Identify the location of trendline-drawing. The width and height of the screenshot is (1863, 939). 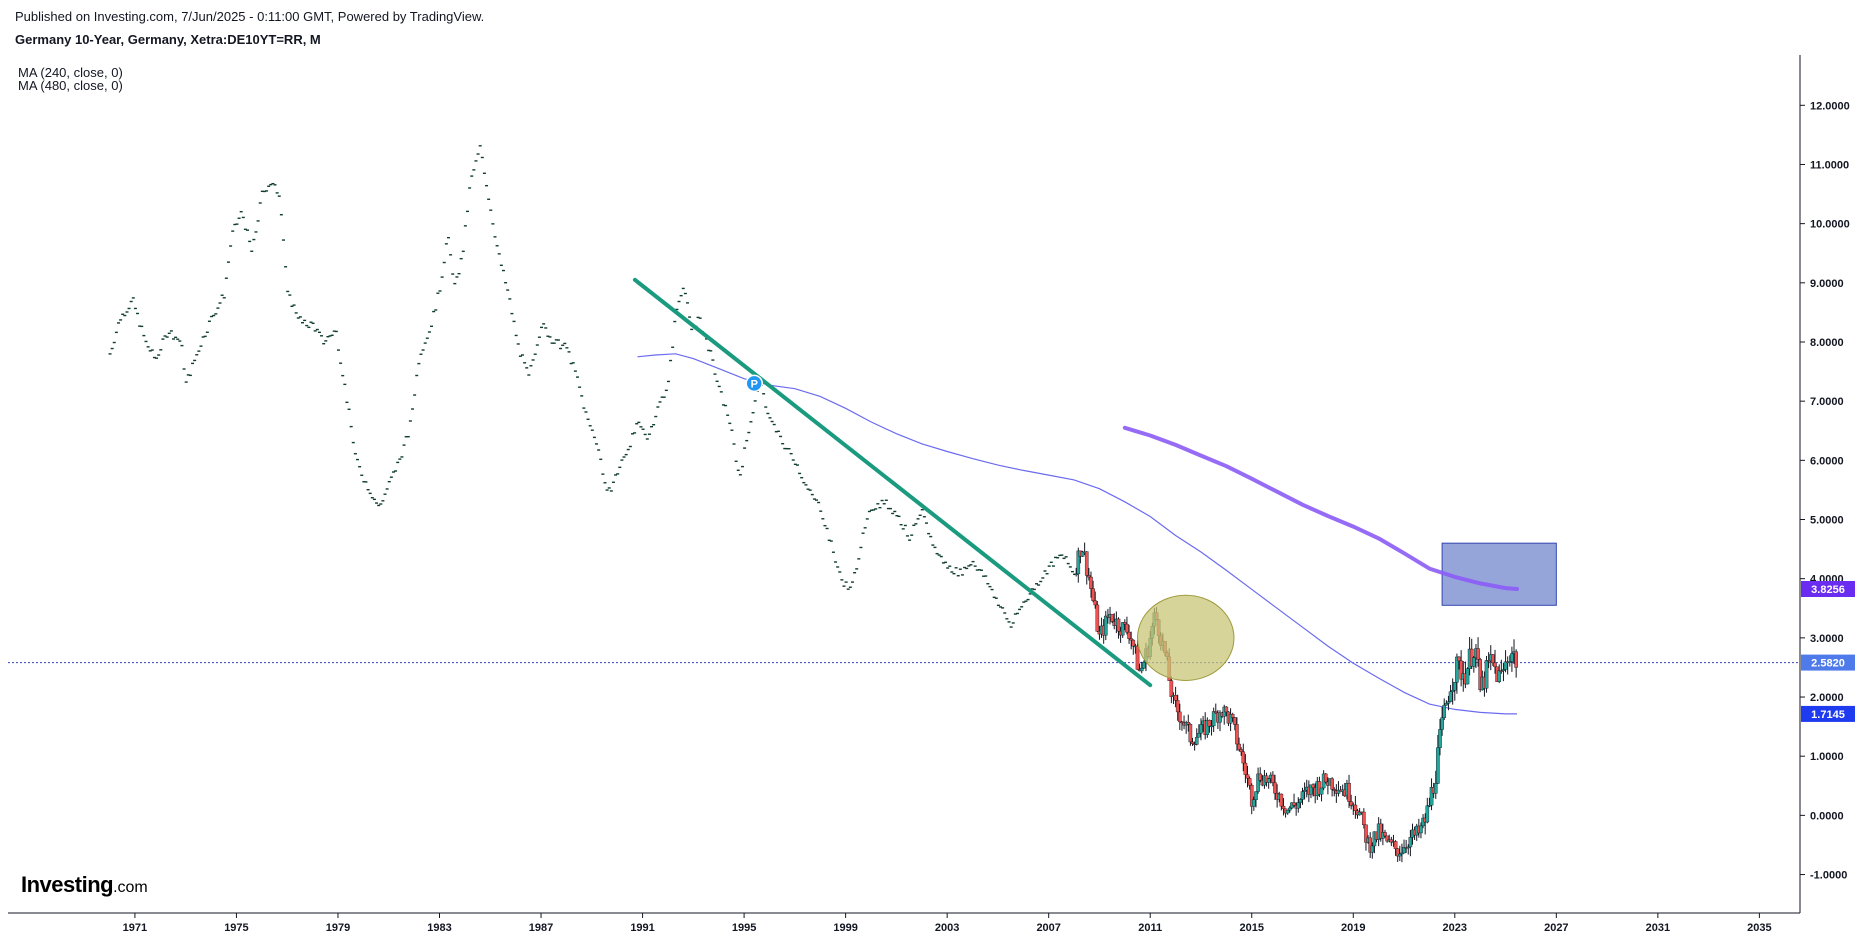
(892, 482).